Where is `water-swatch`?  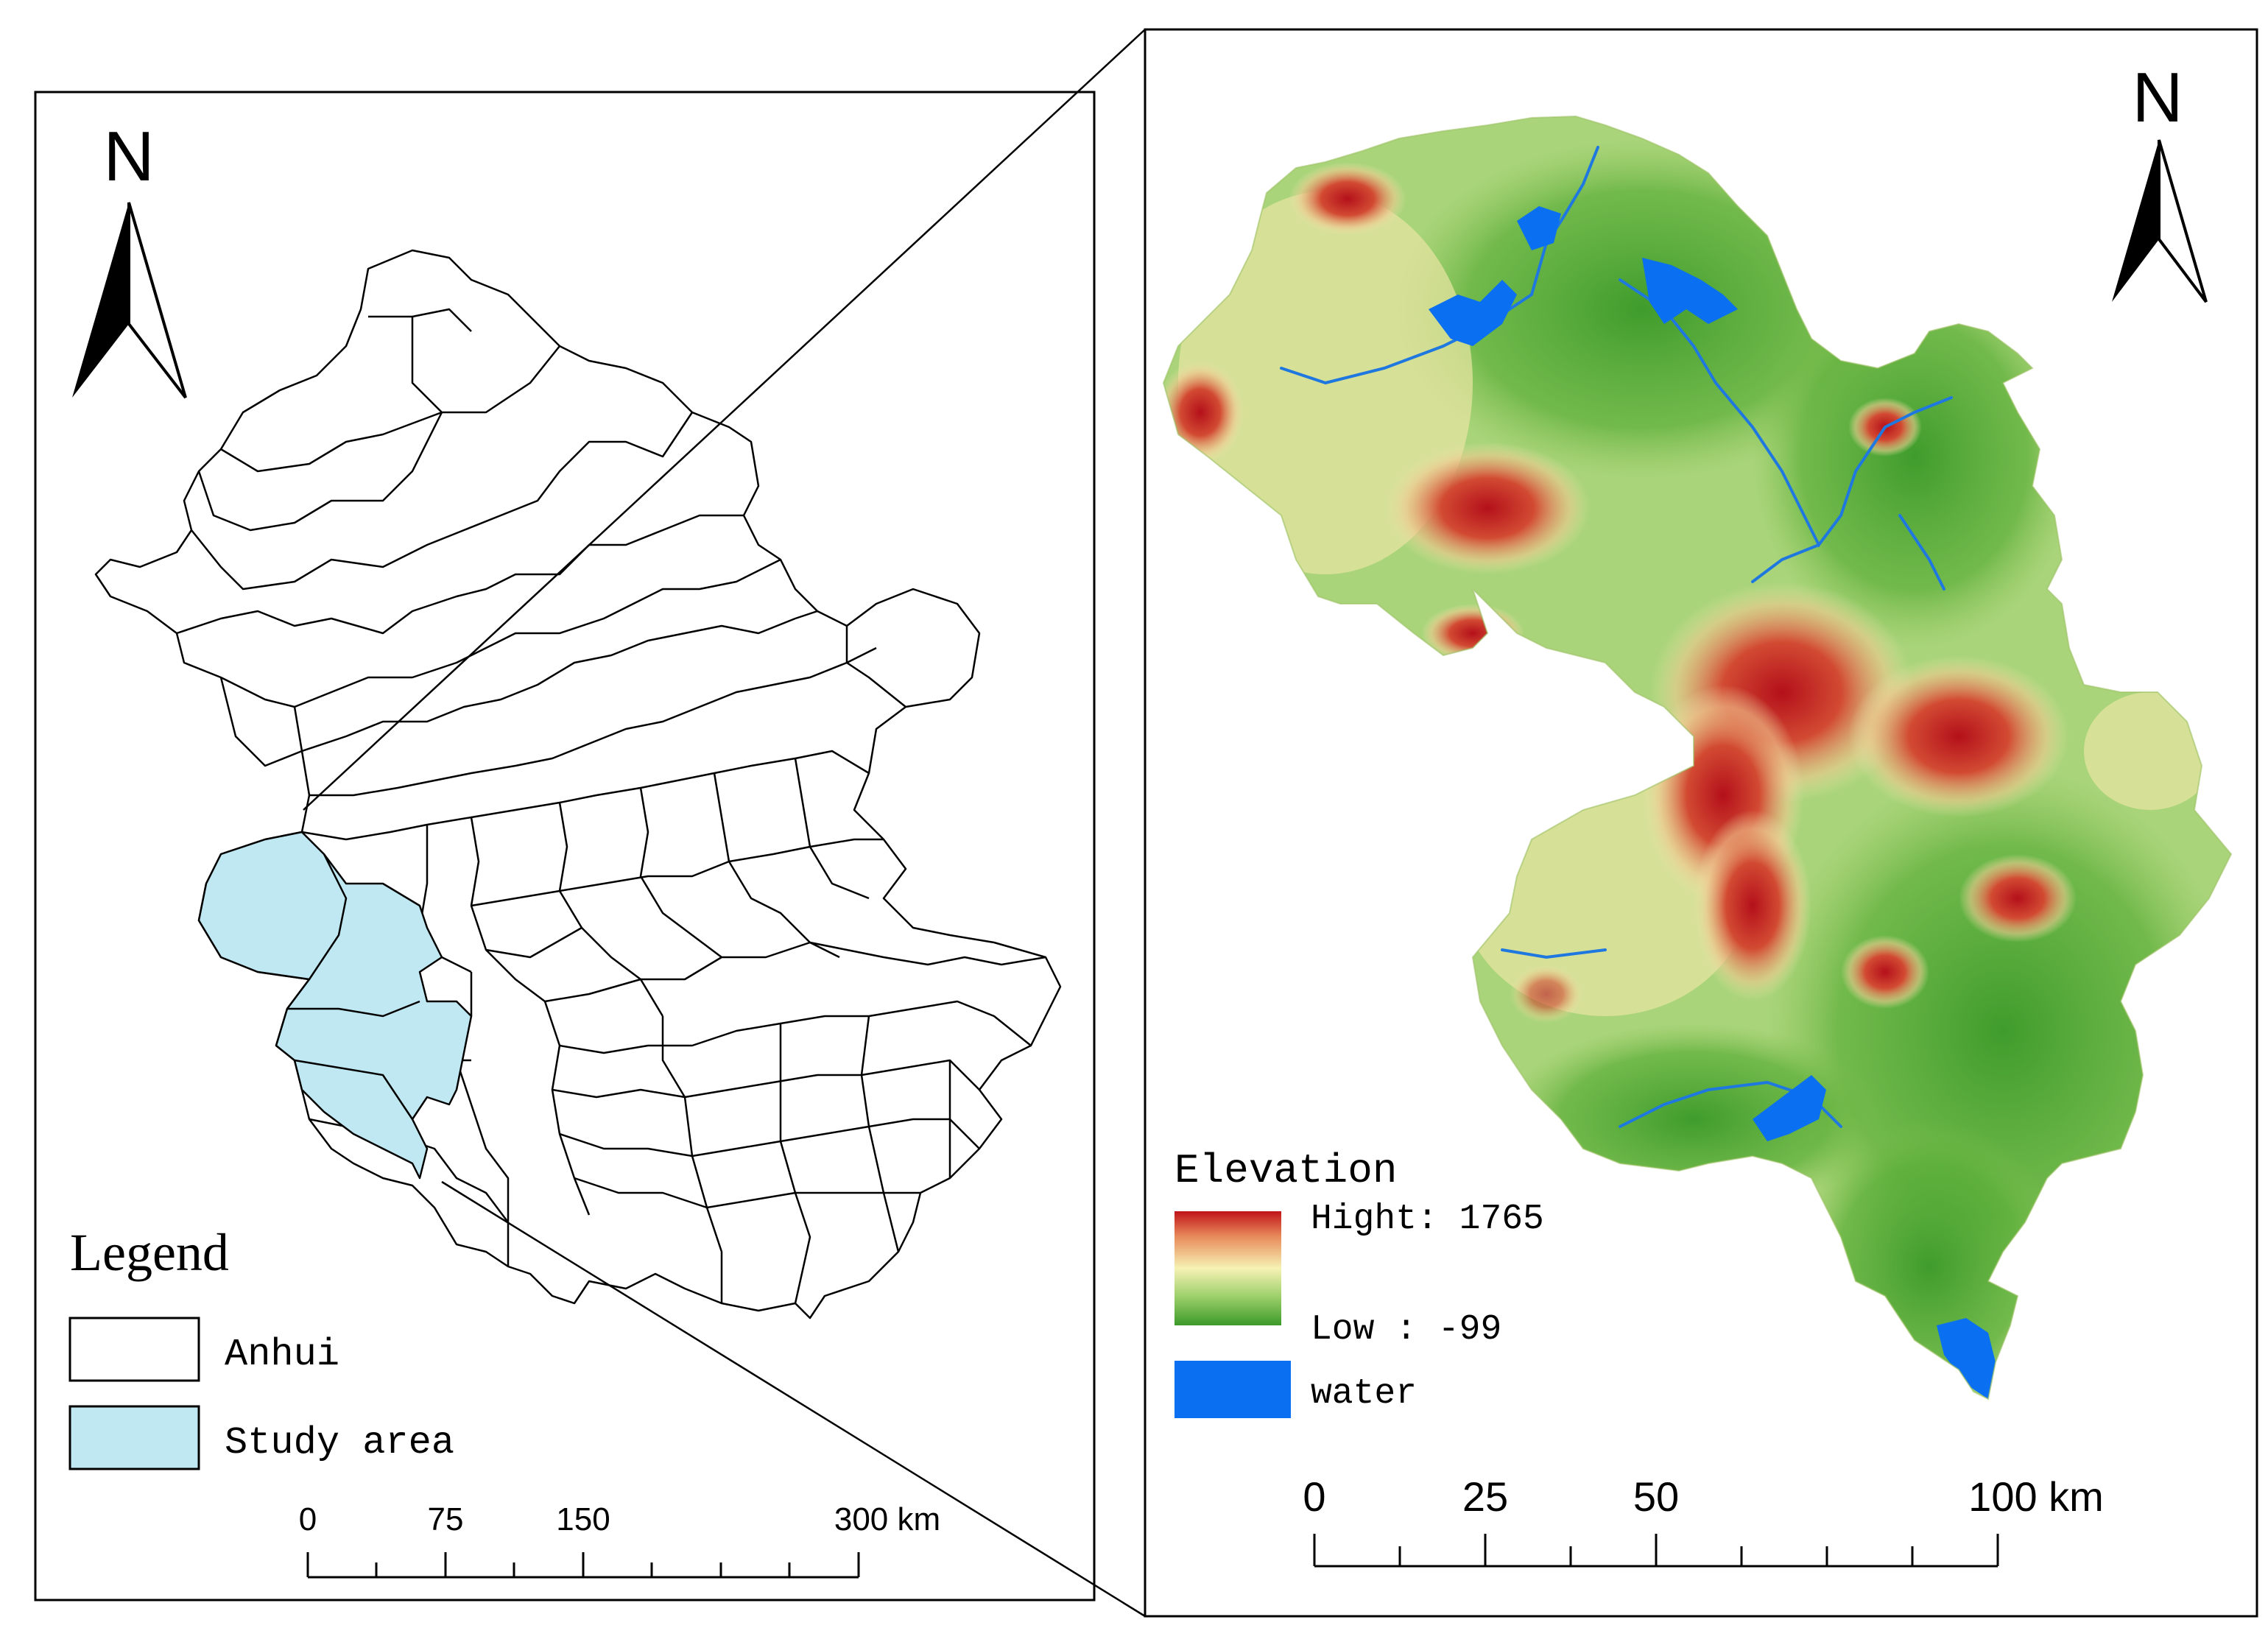 water-swatch is located at coordinates (1232, 1389).